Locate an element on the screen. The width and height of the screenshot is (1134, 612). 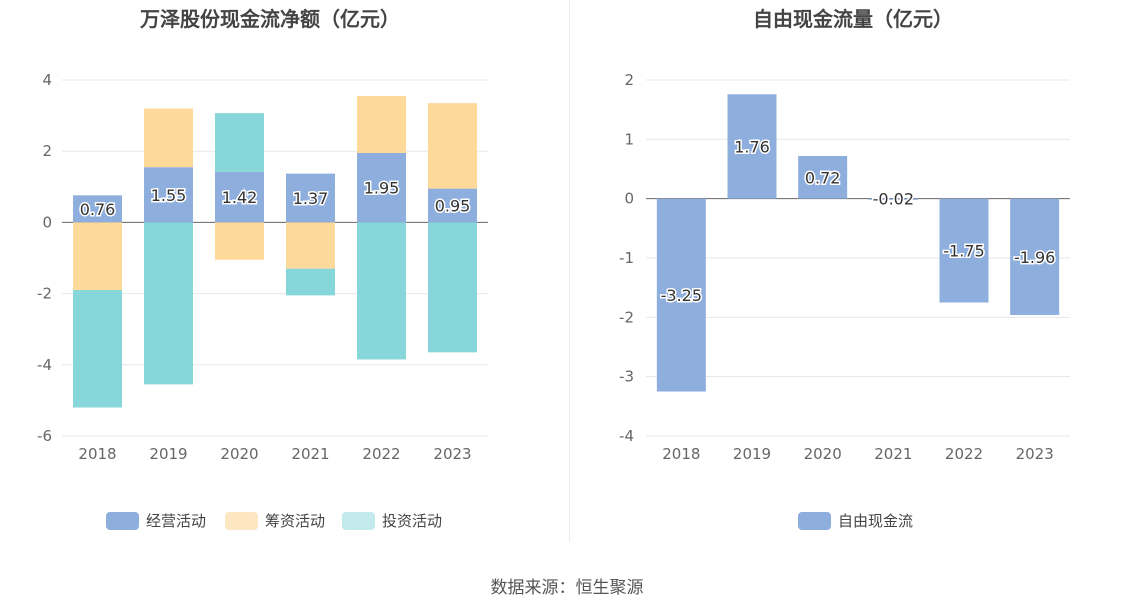
bar-经营活动-2019 is located at coordinates (168, 195).